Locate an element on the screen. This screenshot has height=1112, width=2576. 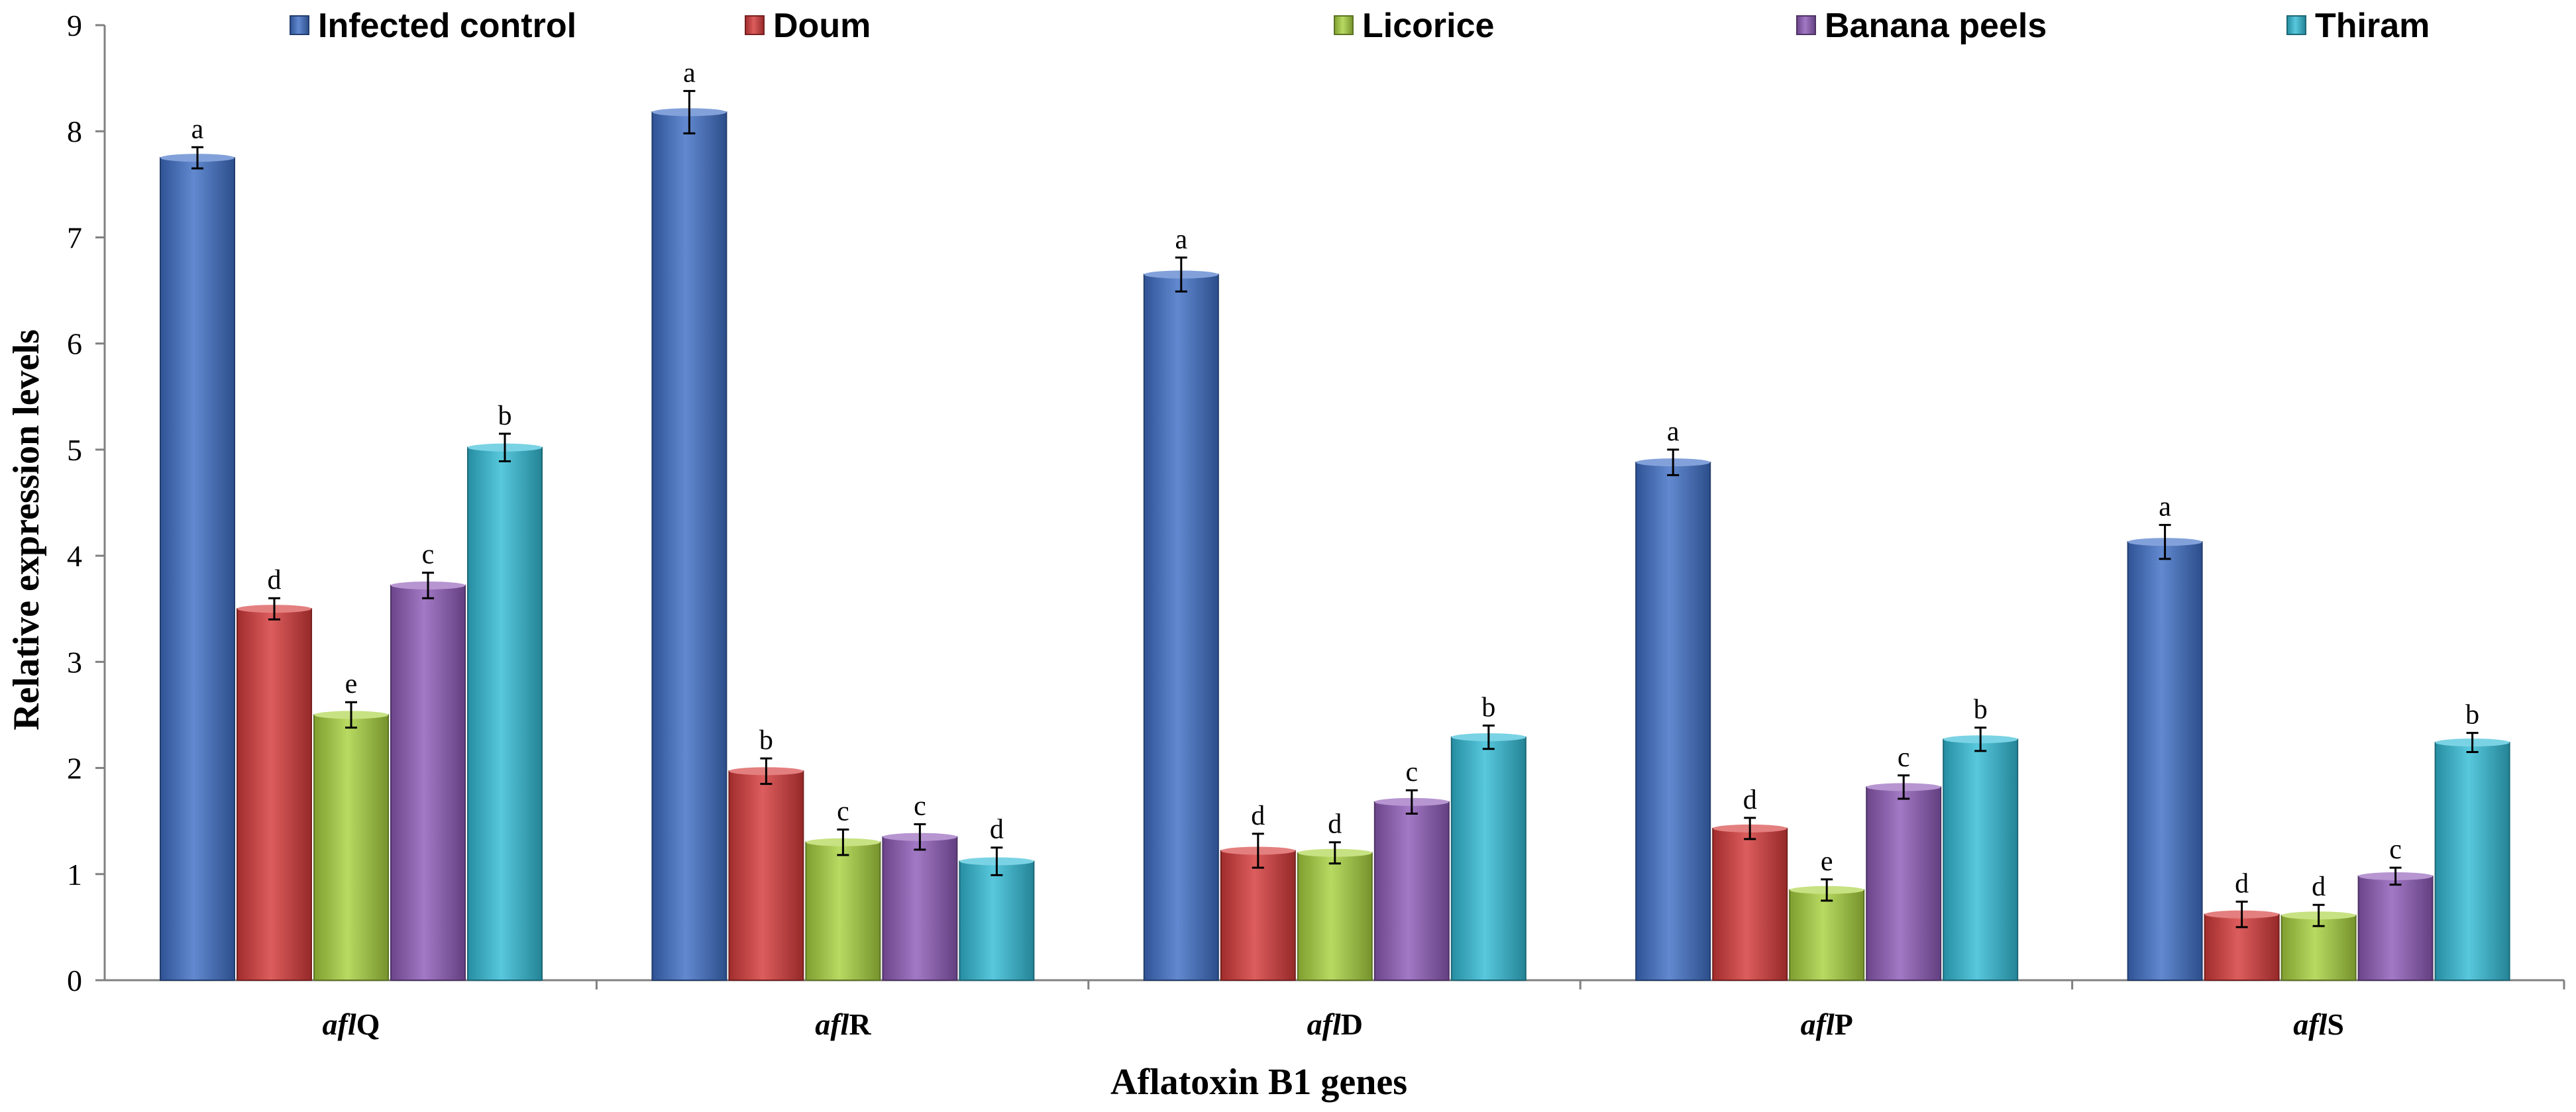
bar-licorice-aflq is located at coordinates (351, 848).